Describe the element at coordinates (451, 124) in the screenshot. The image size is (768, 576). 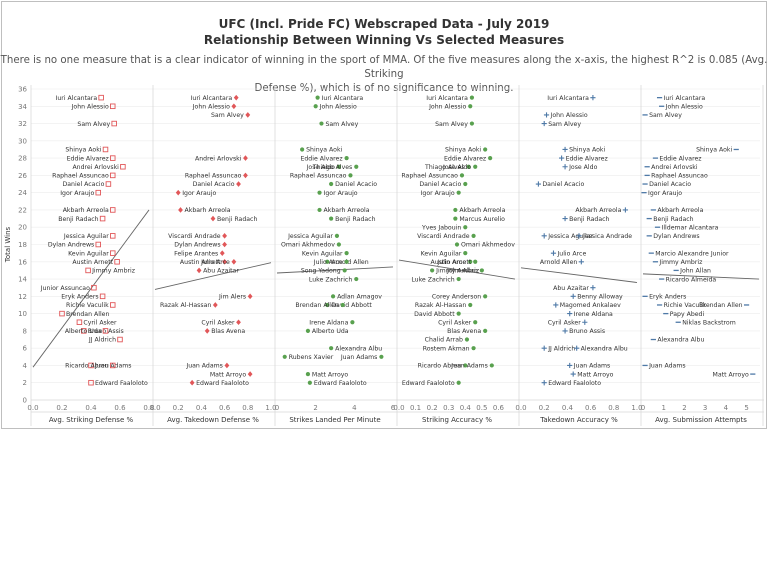
I see `point-label: Sam Alvey` at that location.